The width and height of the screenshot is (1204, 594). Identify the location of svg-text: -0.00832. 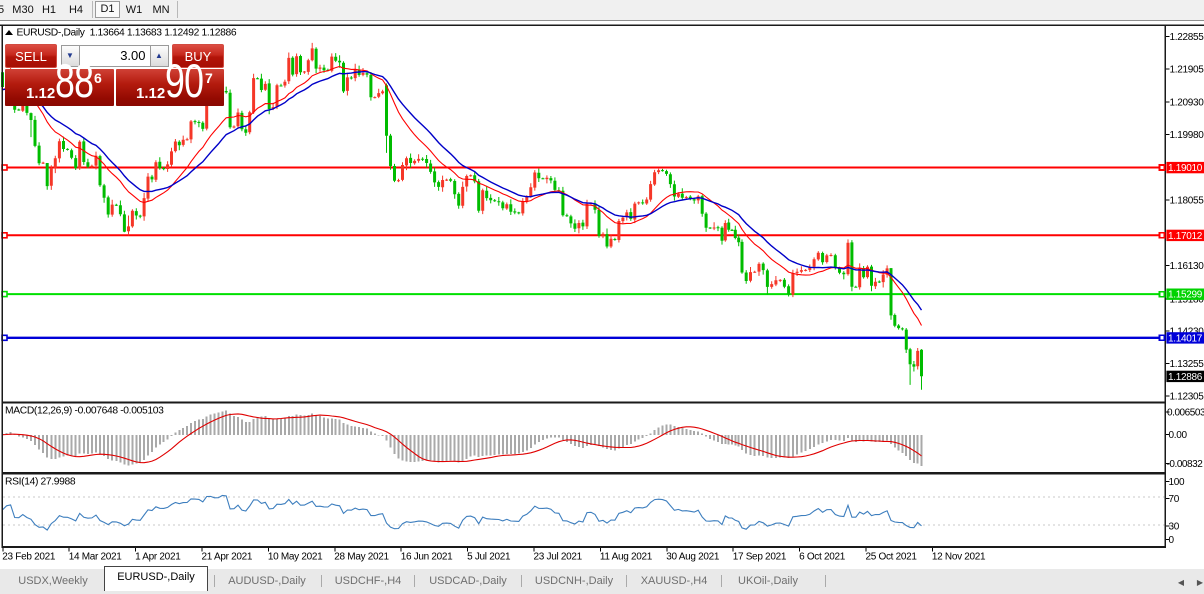
(1185, 464).